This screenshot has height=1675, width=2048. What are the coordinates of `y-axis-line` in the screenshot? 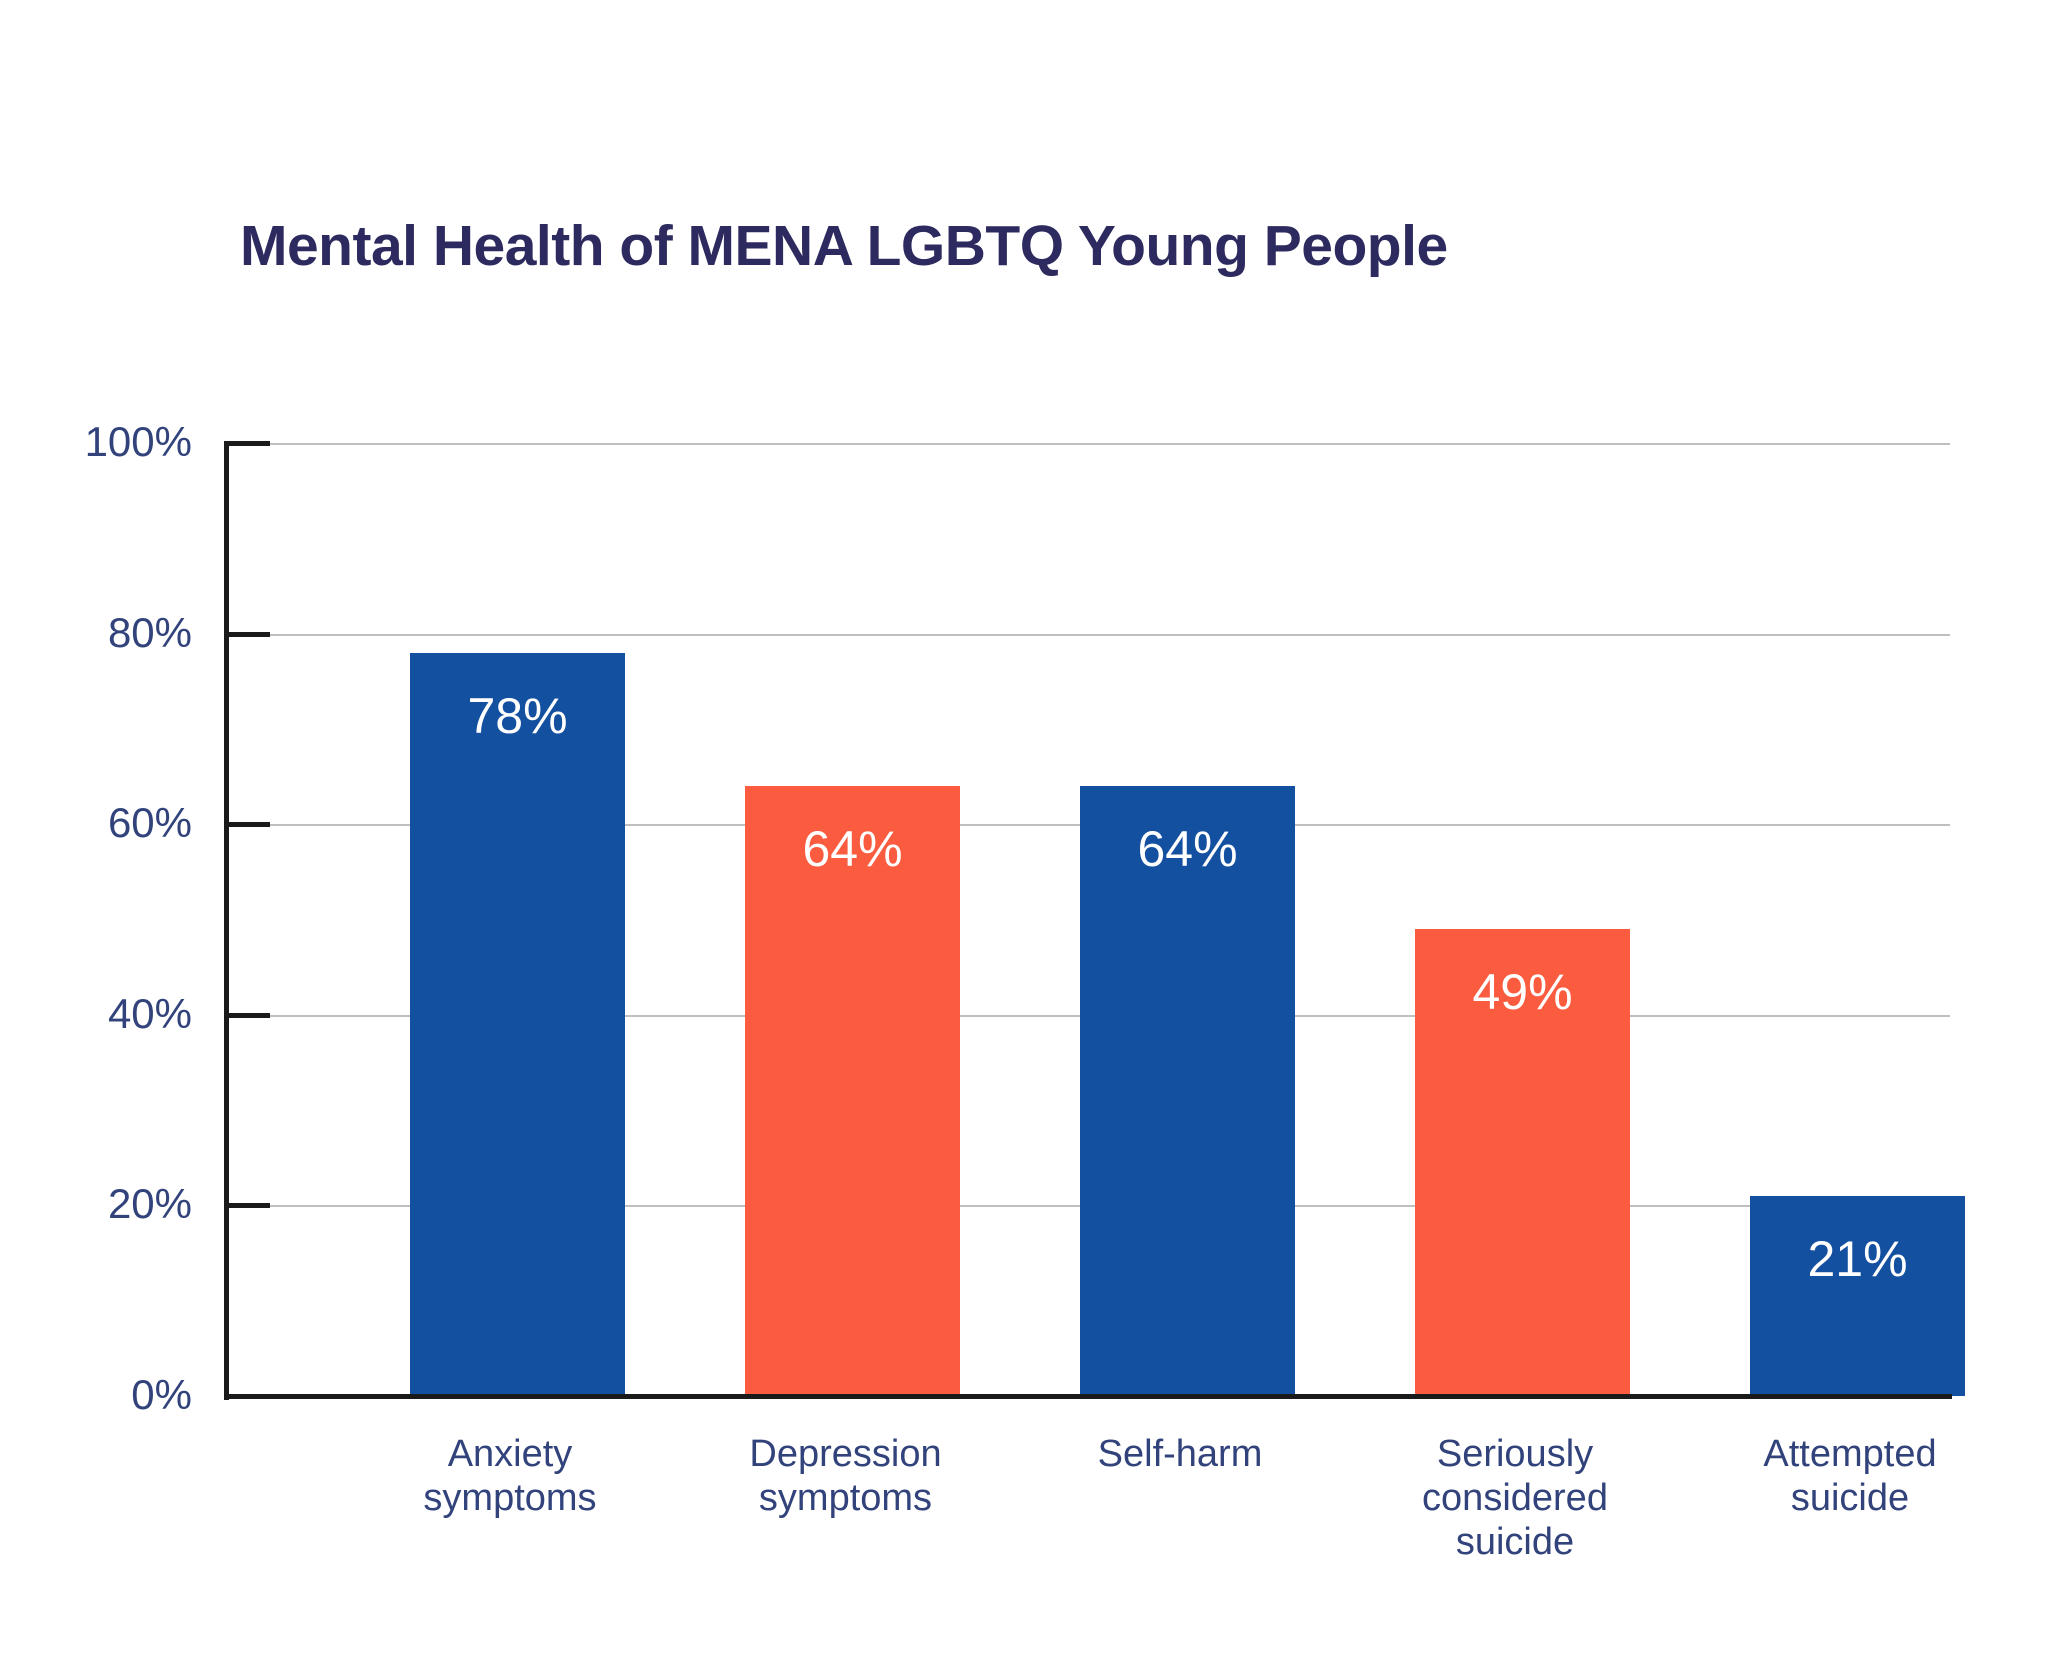 It's located at (226, 920).